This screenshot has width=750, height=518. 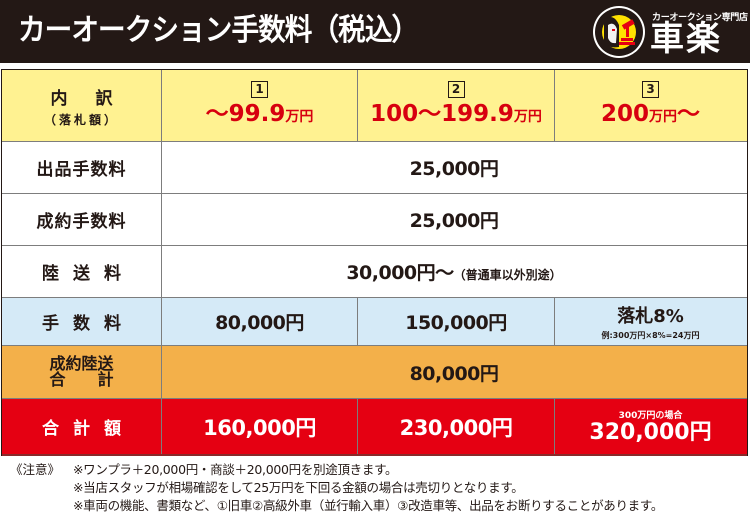 I want to click on price-tier-2: 2 100〜199.9万円, so click(x=456, y=105).